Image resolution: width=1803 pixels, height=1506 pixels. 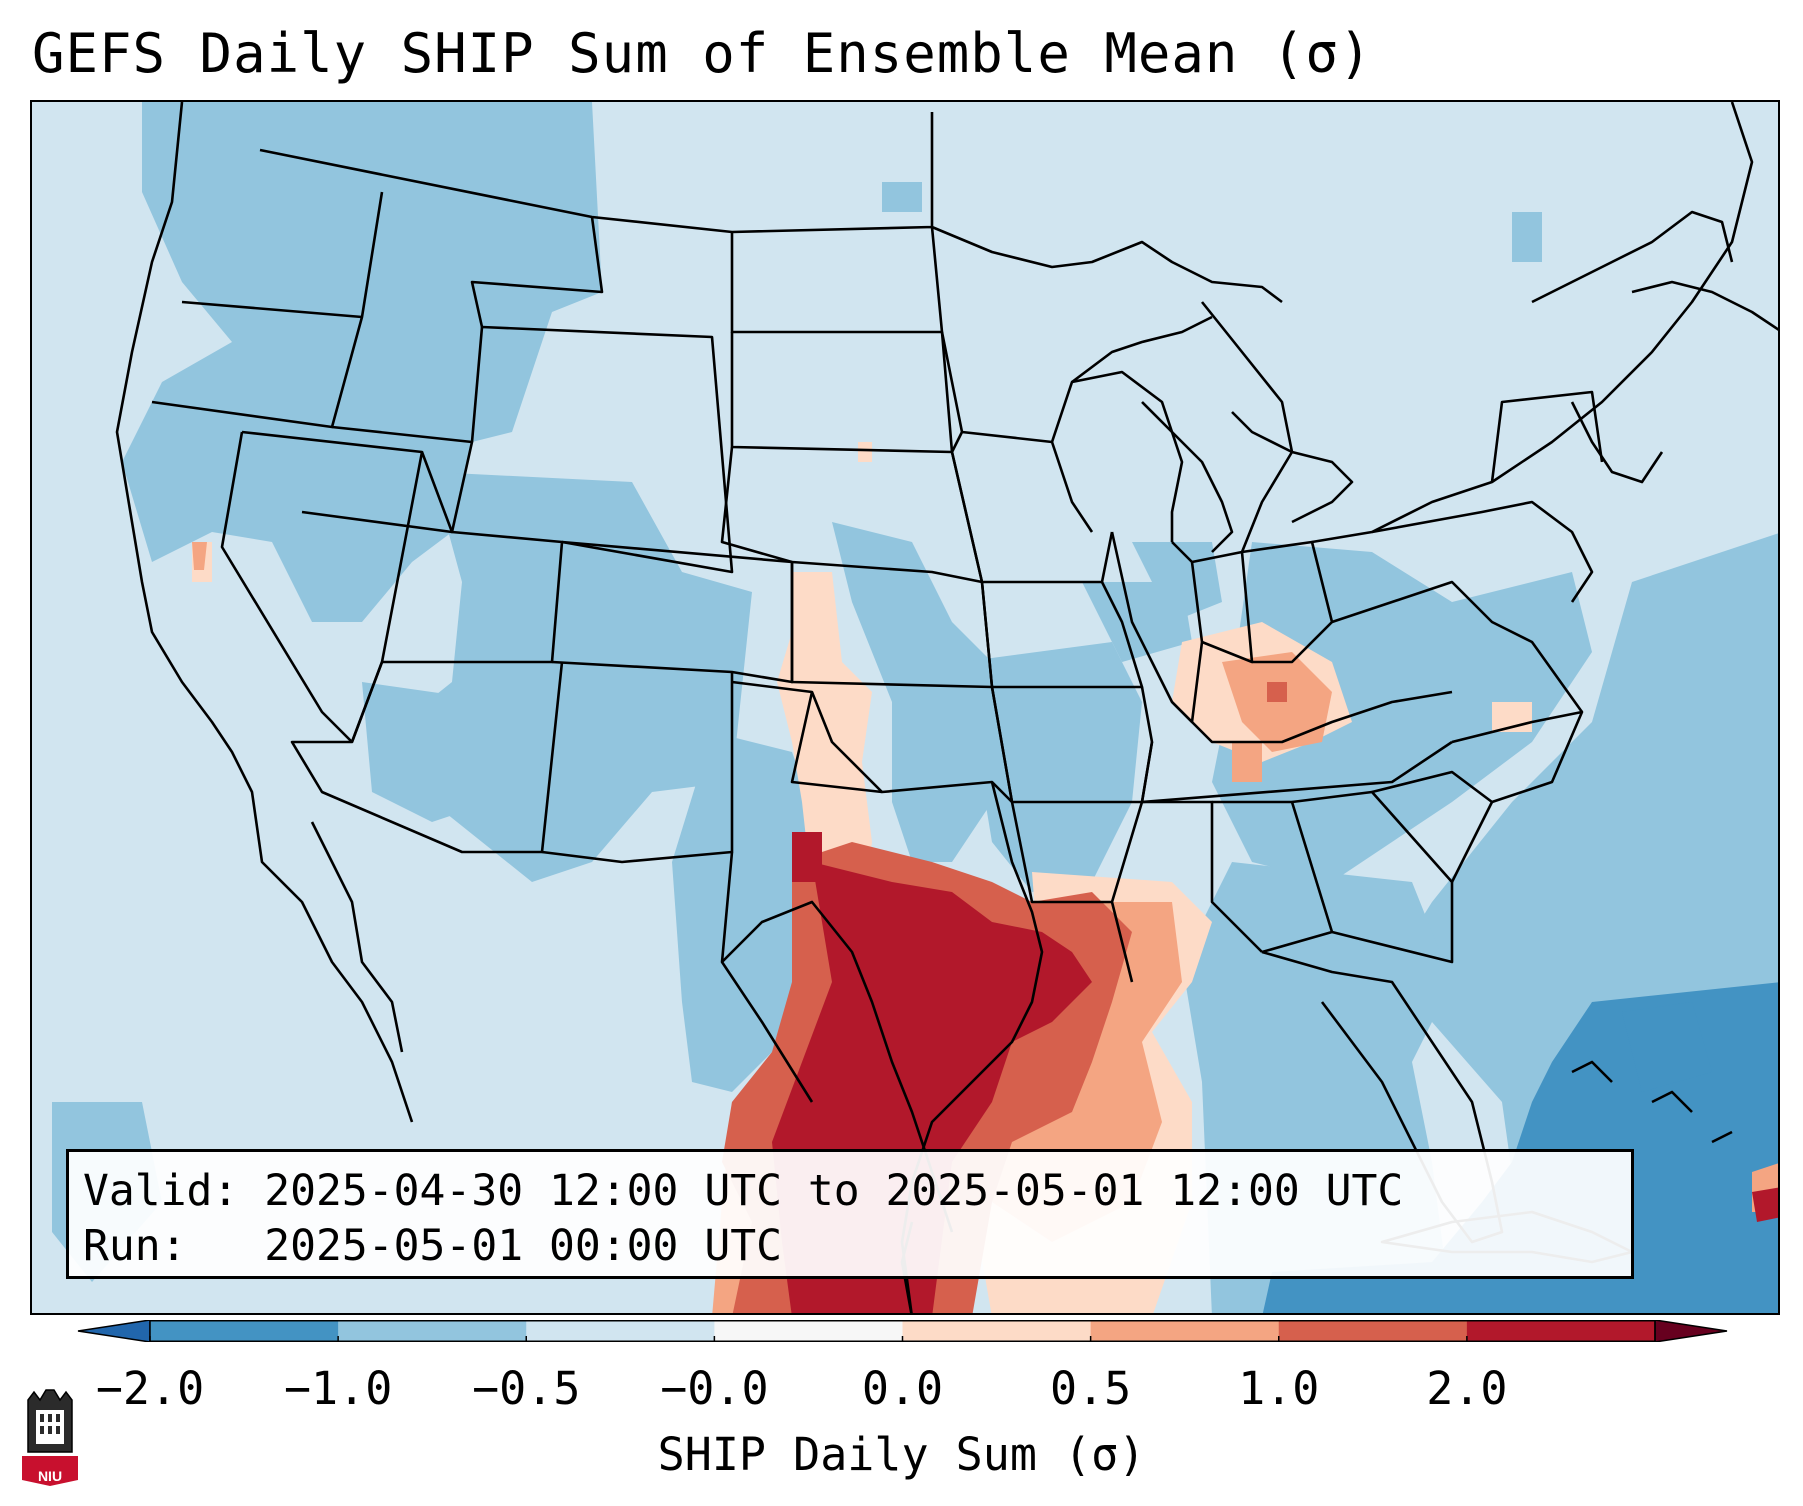 I want to click on niu-seal-icon, so click(x=50, y=1437).